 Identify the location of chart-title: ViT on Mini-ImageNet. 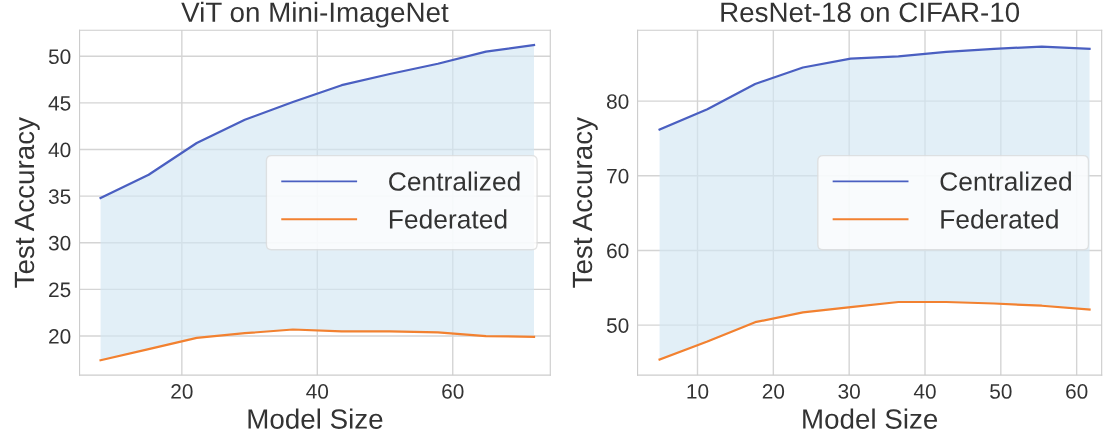
(315, 14).